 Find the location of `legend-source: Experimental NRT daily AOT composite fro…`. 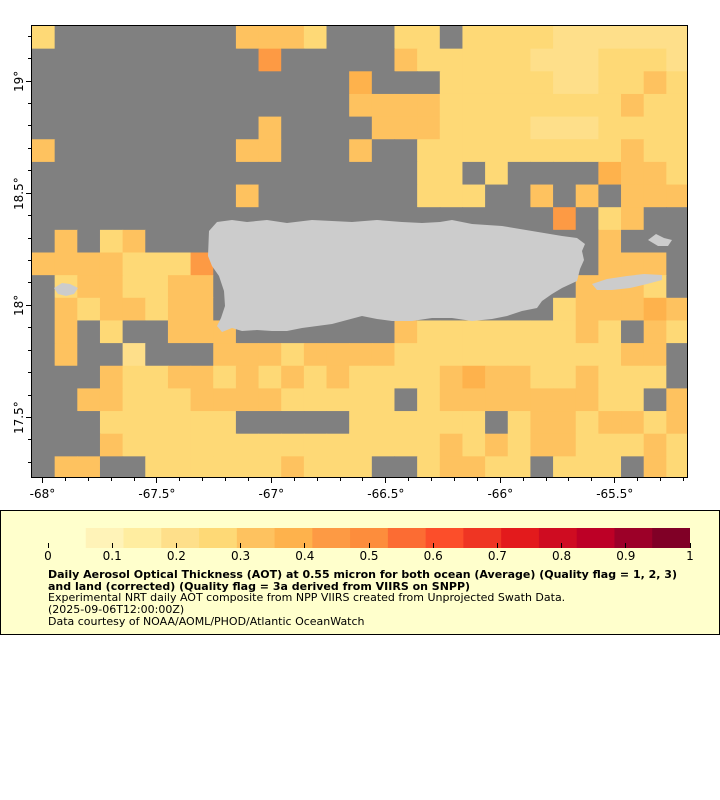

legend-source: Experimental NRT daily AOT composite fro… is located at coordinates (307, 597).